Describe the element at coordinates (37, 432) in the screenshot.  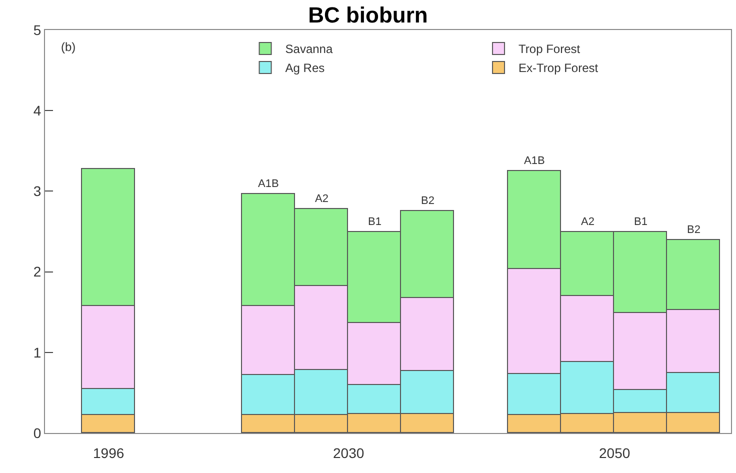
I see `y-tick-label: 0` at that location.